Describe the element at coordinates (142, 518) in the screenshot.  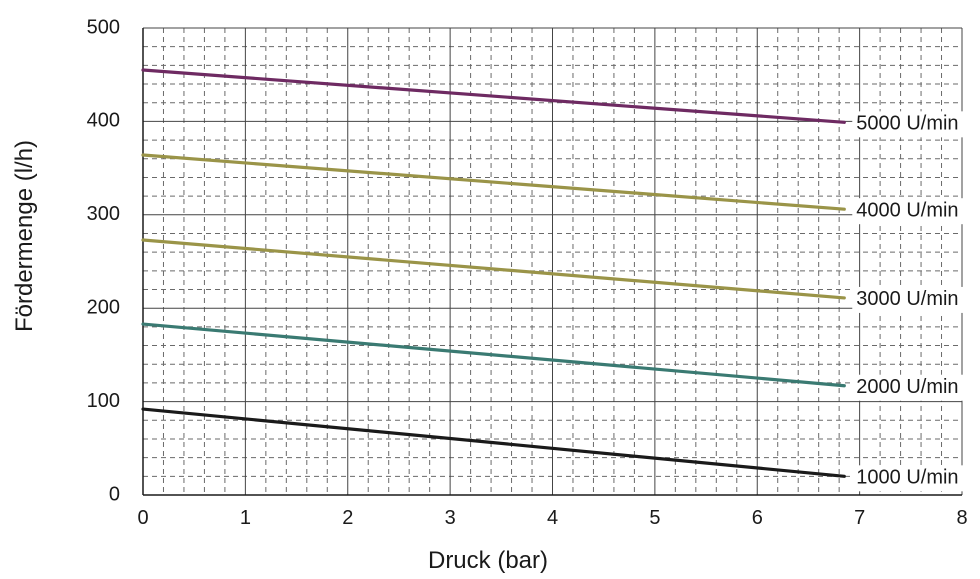
I see `x-tick-label: 0` at that location.